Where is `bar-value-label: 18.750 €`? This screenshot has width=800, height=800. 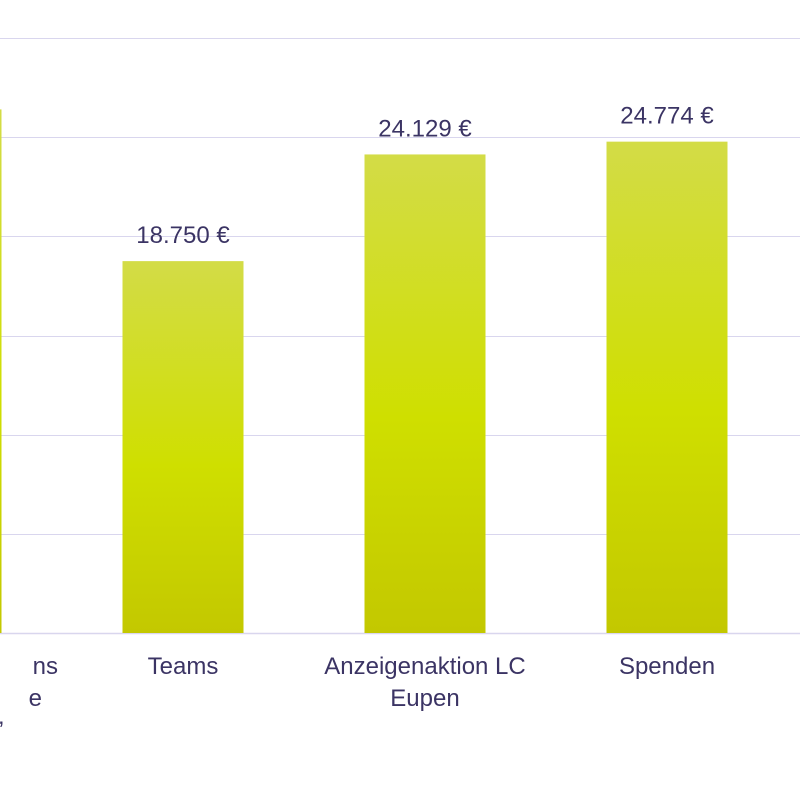 bar-value-label: 18.750 € is located at coordinates (183, 235).